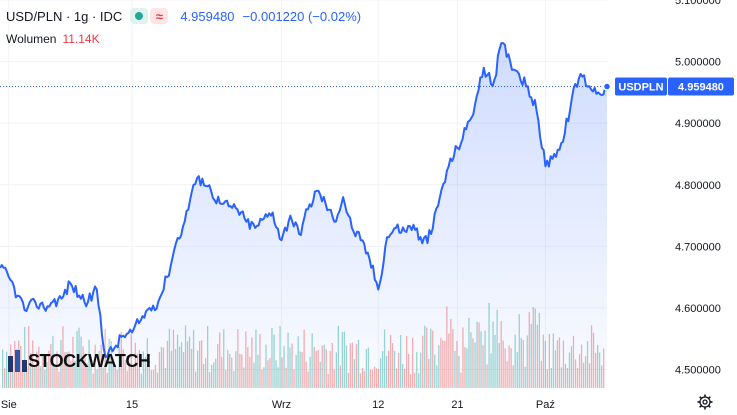 The image size is (737, 415). What do you see at coordinates (64, 16) in the screenshot?
I see `symbol-title: USD/PLN · 1g · IDC` at bounding box center [64, 16].